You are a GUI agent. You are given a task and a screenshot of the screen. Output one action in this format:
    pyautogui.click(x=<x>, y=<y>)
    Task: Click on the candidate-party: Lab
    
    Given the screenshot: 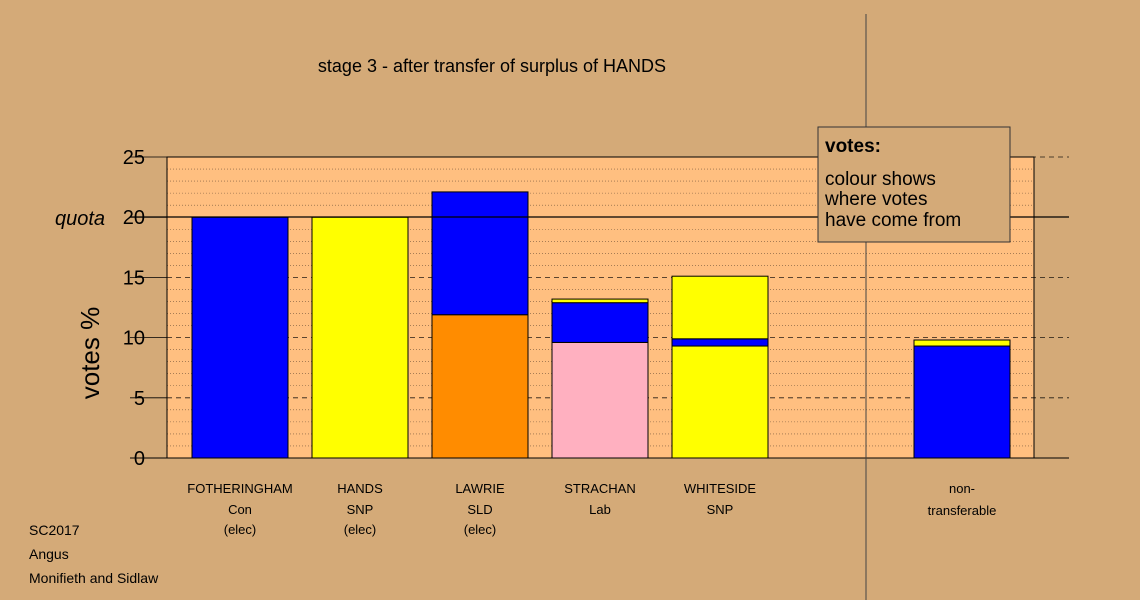 What is the action you would take?
    pyautogui.click(x=600, y=509)
    